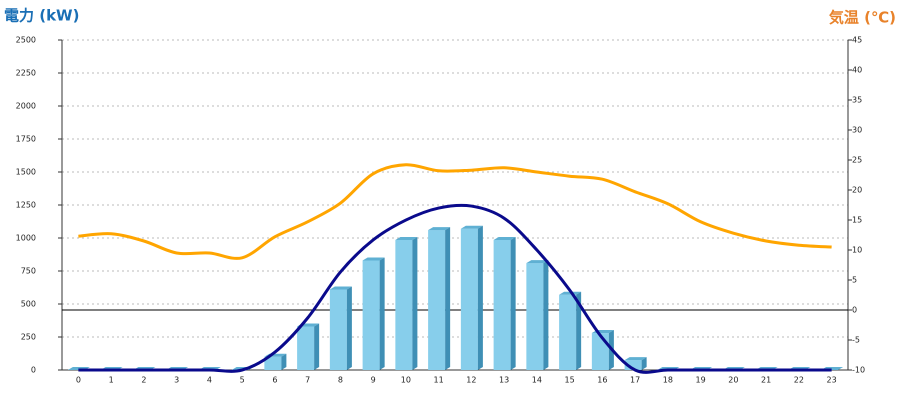 The width and height of the screenshot is (900, 400). Describe the element at coordinates (857, 100) in the screenshot. I see `y2-tick-label: 35` at that location.